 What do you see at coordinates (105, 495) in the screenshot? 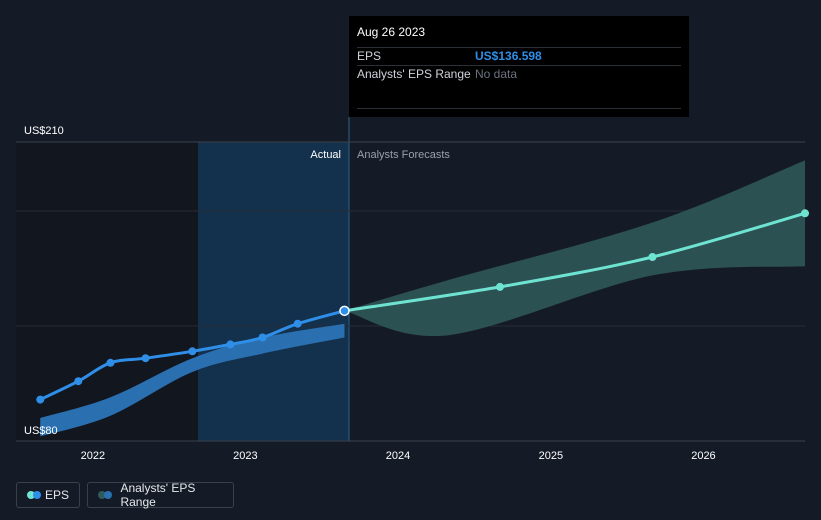
I see `range-legend-icon` at bounding box center [105, 495].